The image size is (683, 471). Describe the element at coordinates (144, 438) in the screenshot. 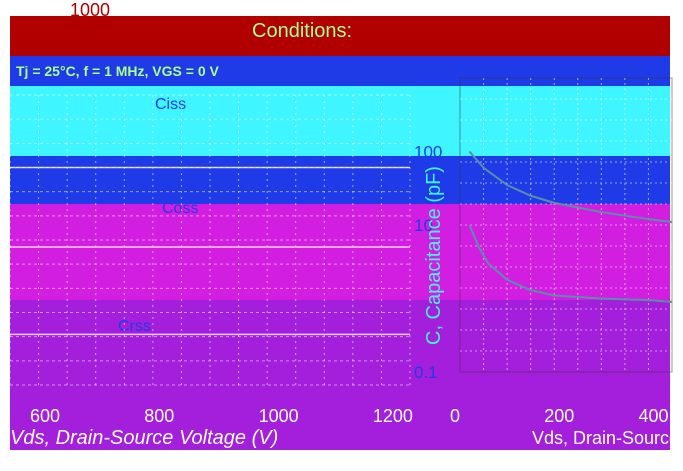

I see `x-axis-label: Vds, Drain-Source Voltage (V)` at that location.